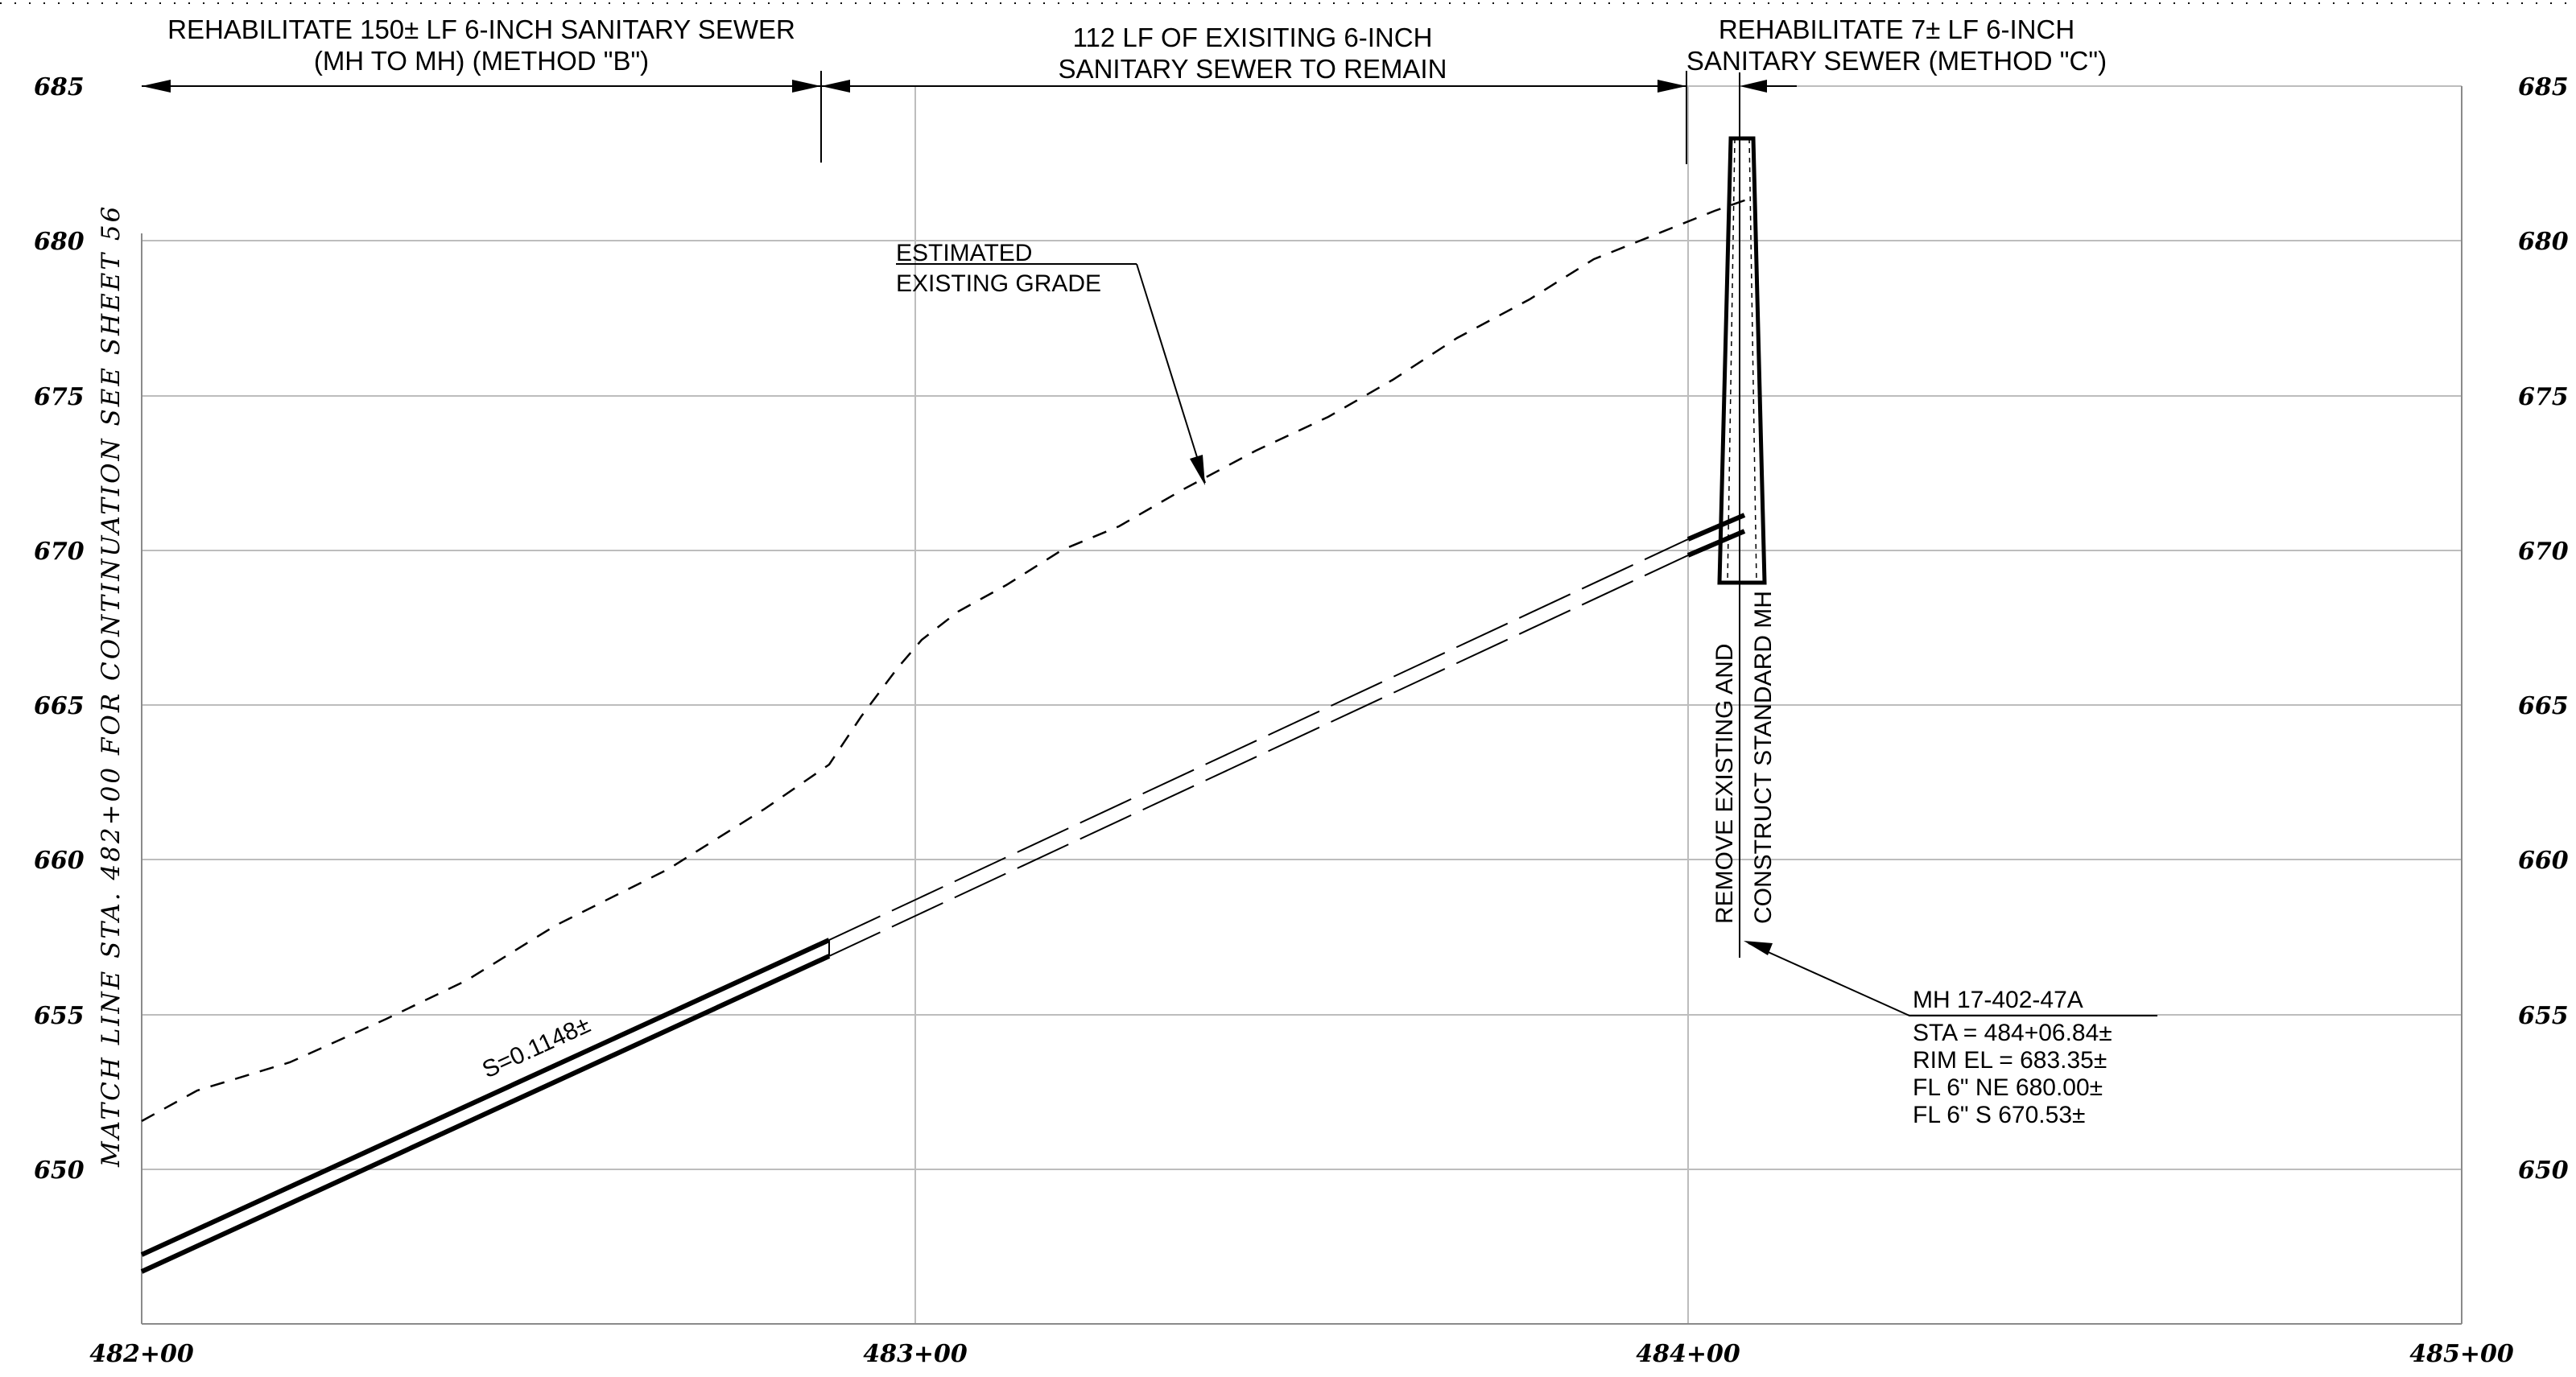  Describe the element at coordinates (998, 283) in the screenshot. I see `grade-label-line2: EXISTING GRADE` at that location.